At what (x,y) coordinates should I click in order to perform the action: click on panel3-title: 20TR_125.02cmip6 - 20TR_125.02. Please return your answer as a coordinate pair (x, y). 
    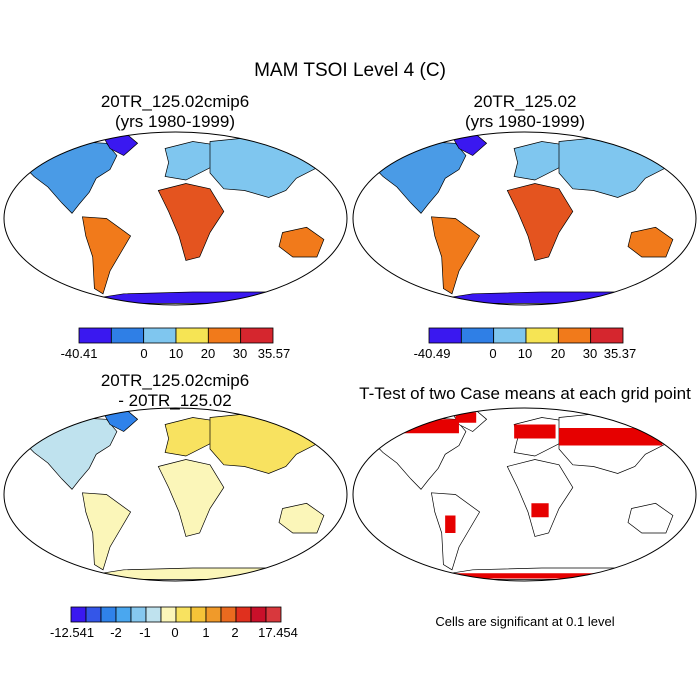
    Looking at the image, I should click on (175, 391).